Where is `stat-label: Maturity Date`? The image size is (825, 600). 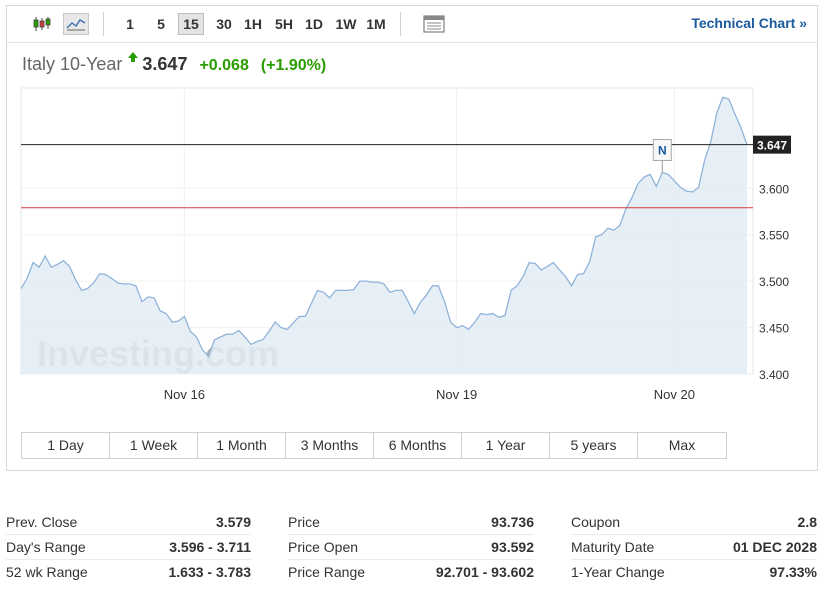
stat-label: Maturity Date is located at coordinates (613, 547).